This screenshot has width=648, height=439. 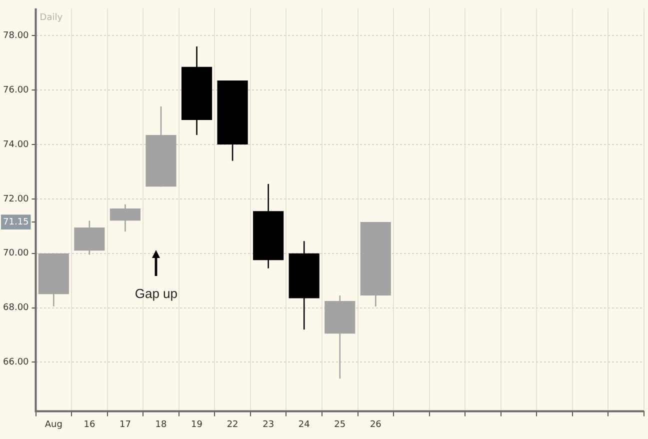 I want to click on x-tick-label: 16, so click(x=90, y=425).